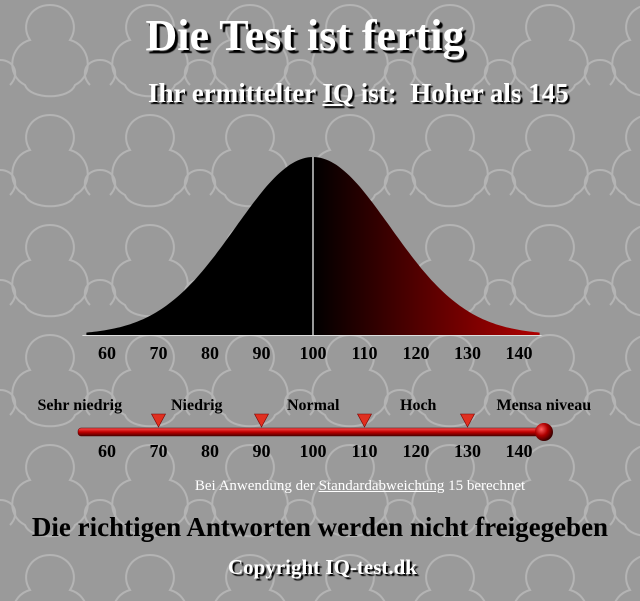 This screenshot has width=640, height=601. Describe the element at coordinates (358, 93) in the screenshot. I see `result-line: Ihr ermittelter IQ ist: Hoher als 145` at that location.